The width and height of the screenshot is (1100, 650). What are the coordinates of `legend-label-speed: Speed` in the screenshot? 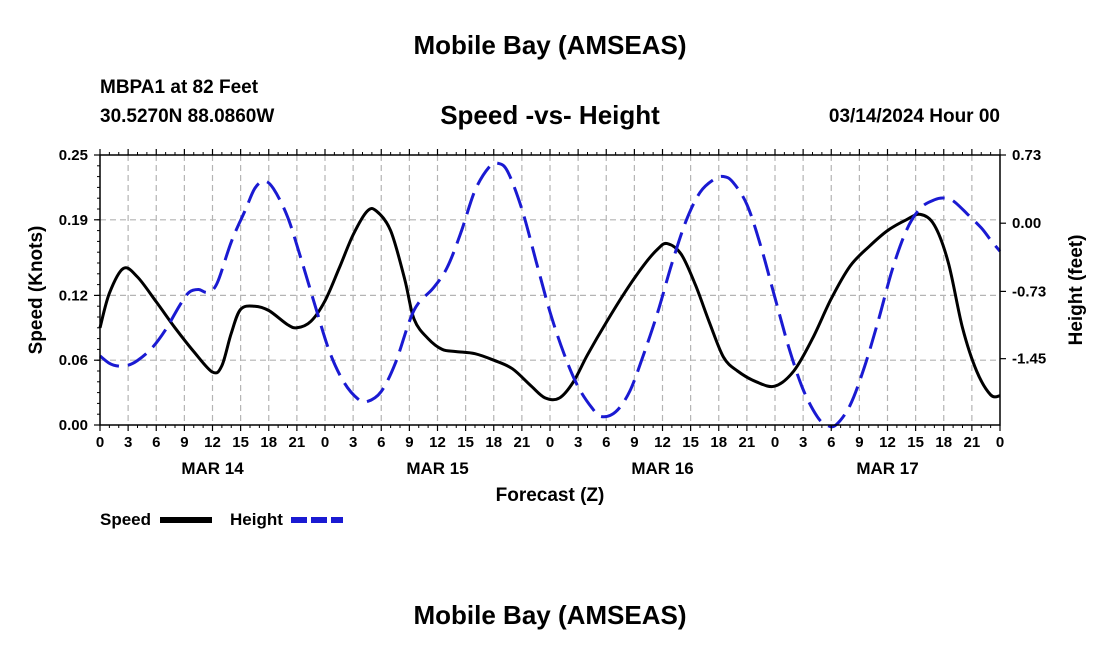 It's located at (125, 519).